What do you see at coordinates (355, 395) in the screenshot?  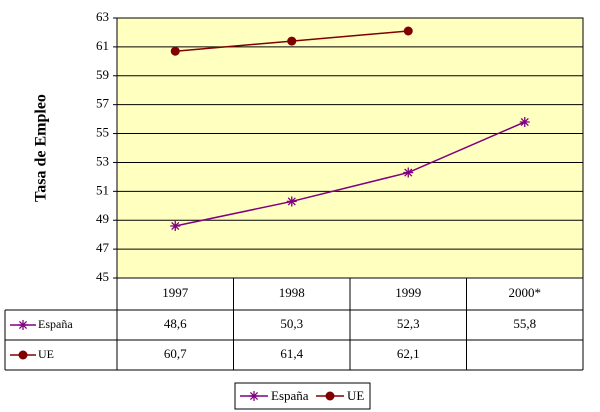 I see `legend-label: UE` at bounding box center [355, 395].